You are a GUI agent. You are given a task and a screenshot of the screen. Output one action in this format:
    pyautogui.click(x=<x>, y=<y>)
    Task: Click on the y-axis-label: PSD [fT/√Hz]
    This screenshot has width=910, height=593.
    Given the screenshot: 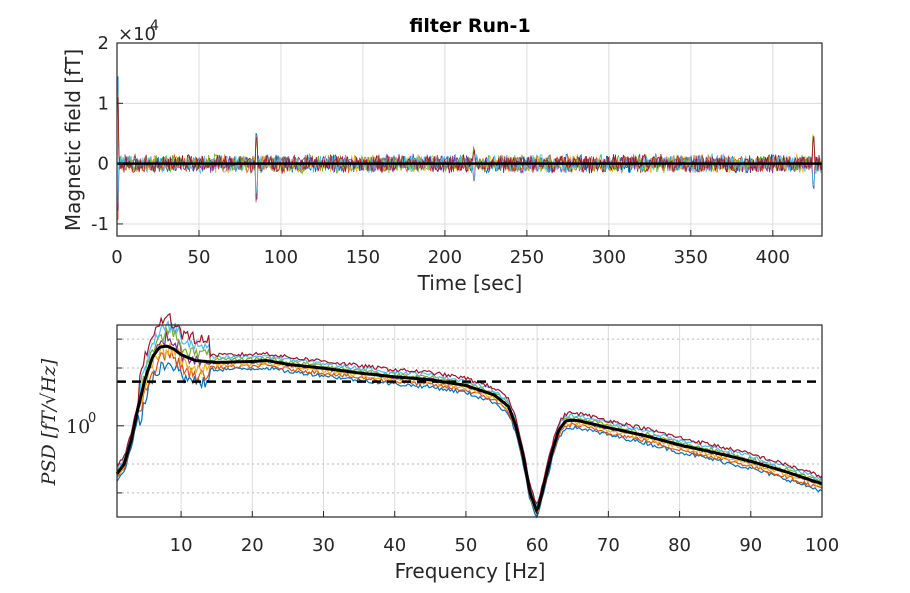 What is the action you would take?
    pyautogui.click(x=49, y=422)
    